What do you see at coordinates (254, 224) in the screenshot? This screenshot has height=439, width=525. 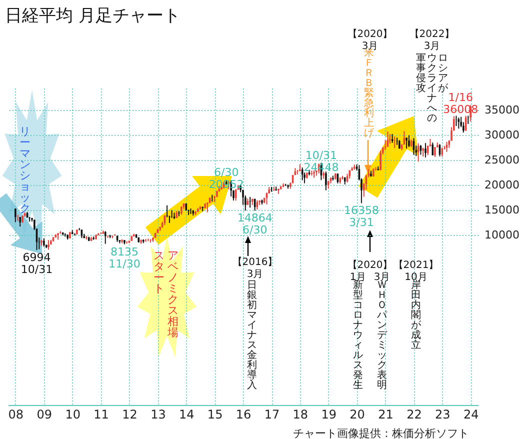 I see `annotation: 14864 6/30` at bounding box center [254, 224].